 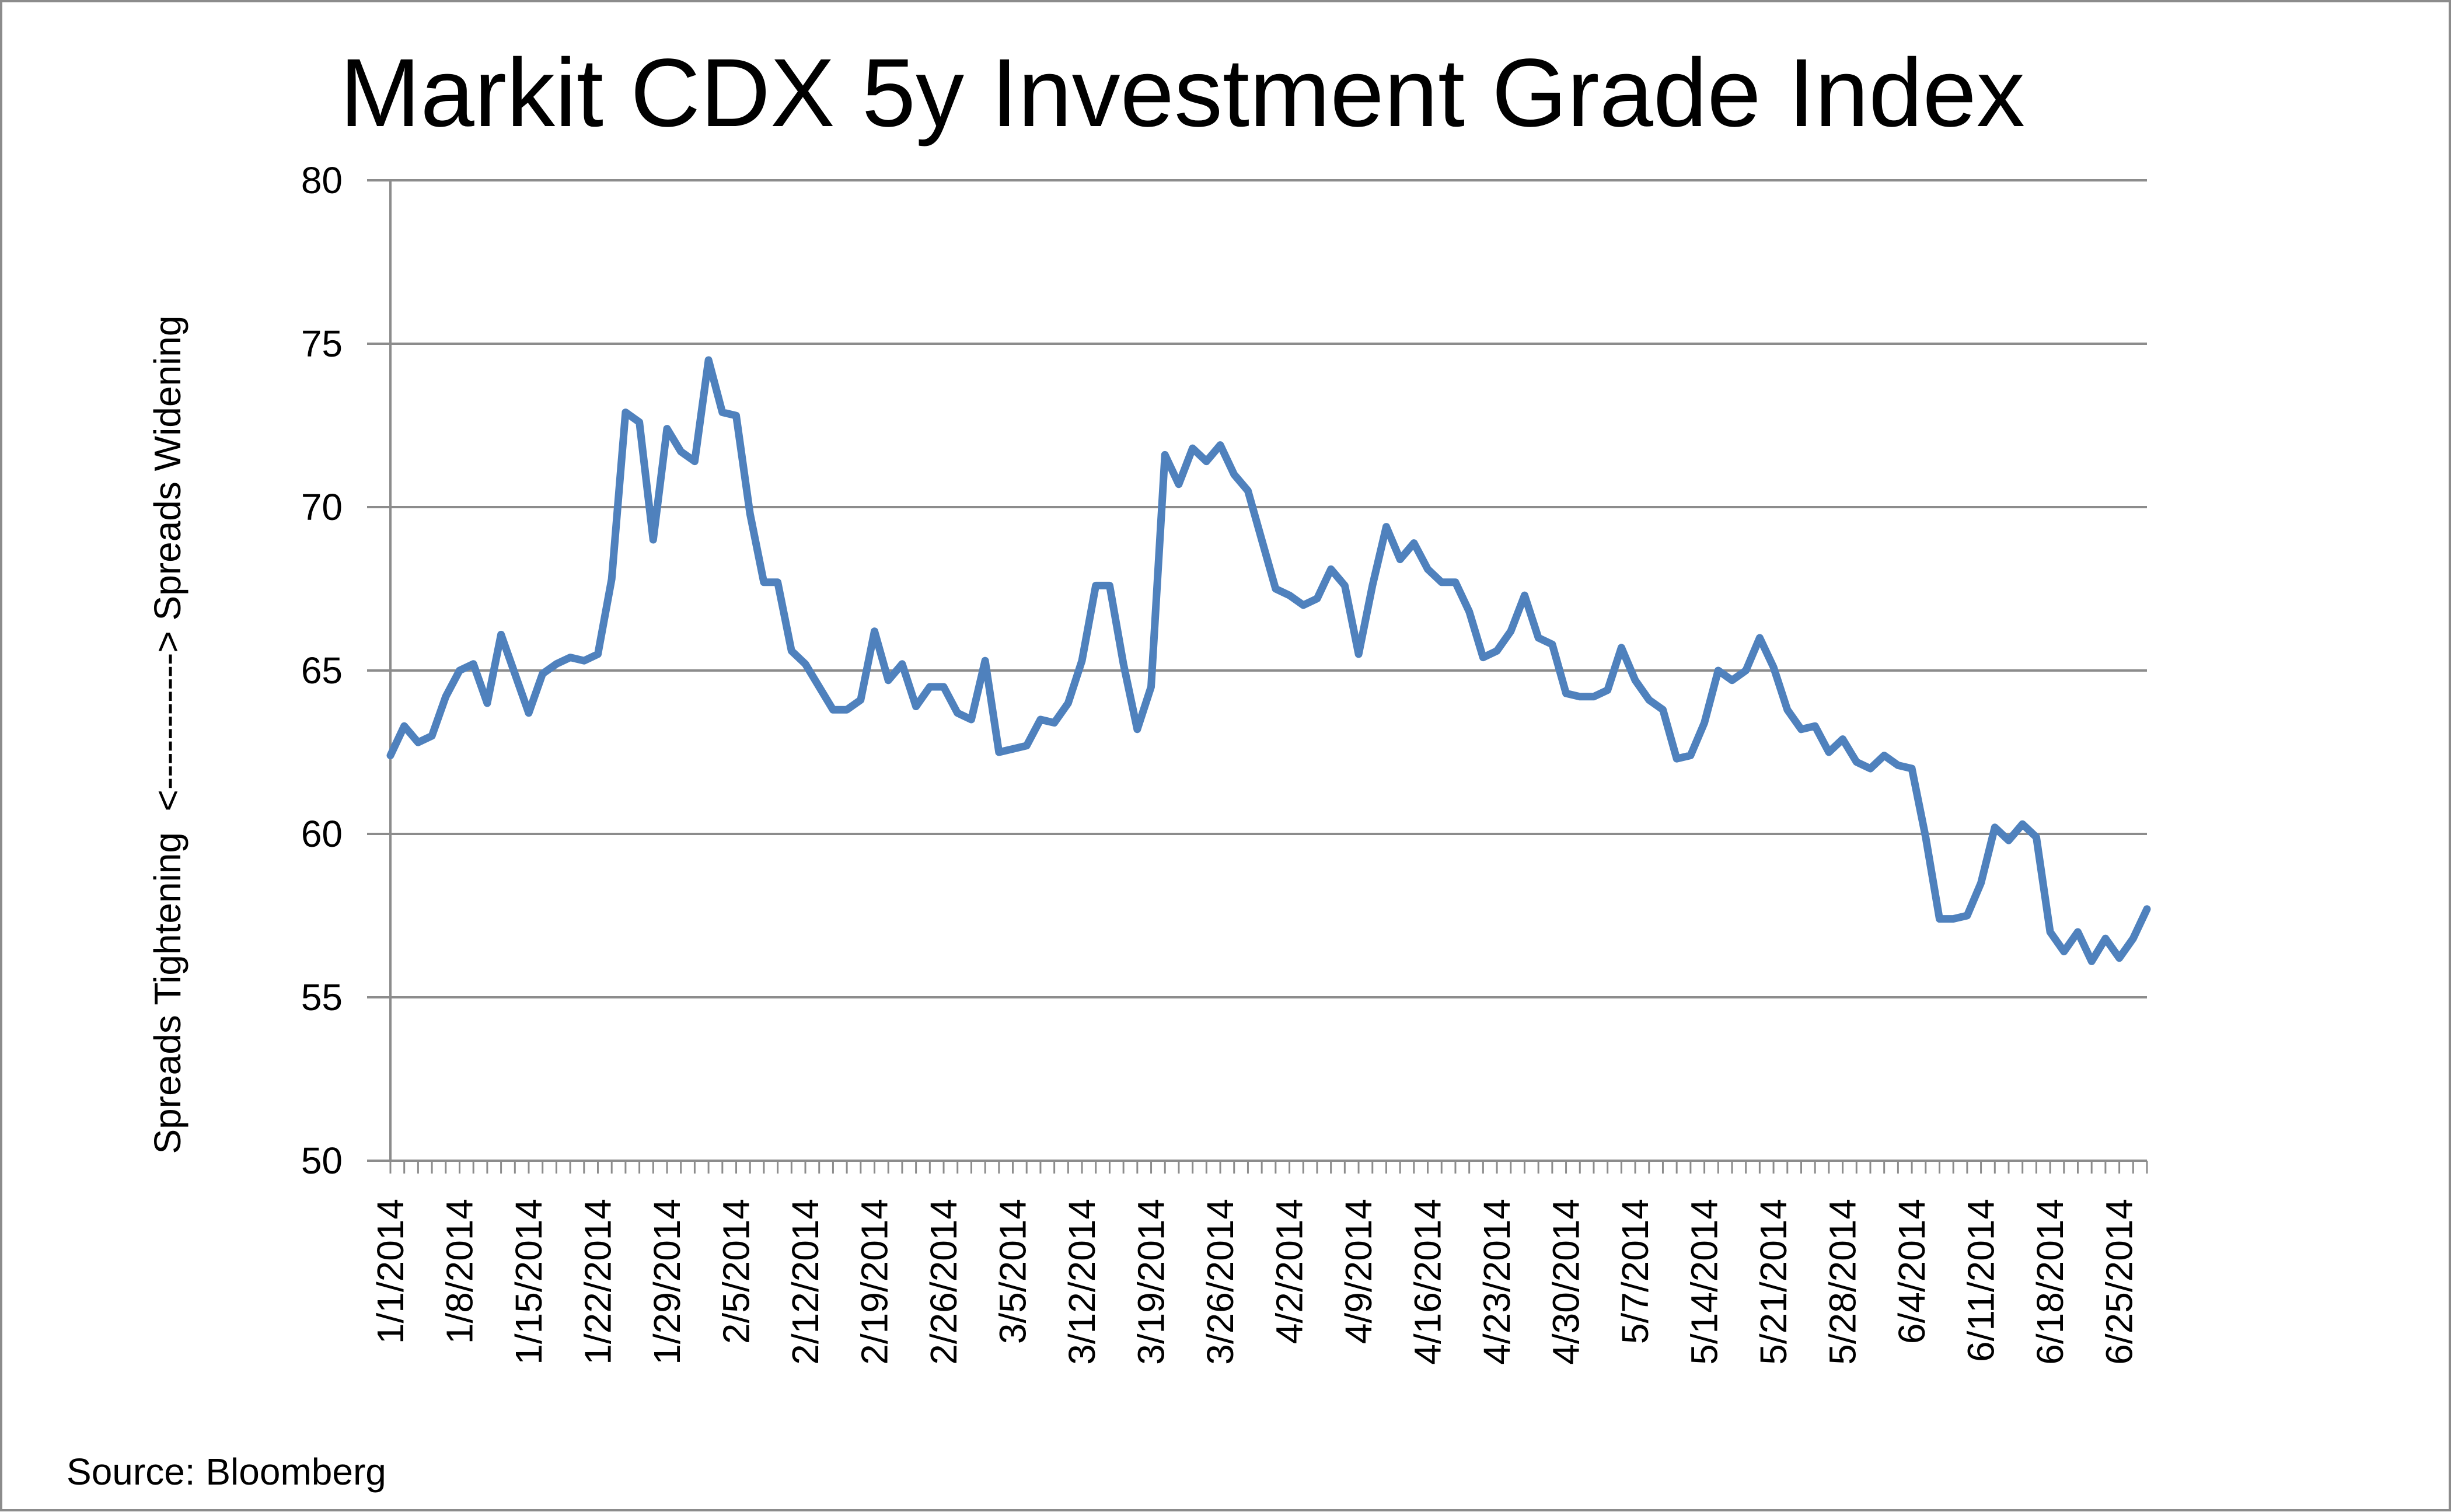 What do you see at coordinates (2120, 1282) in the screenshot?
I see `x-tick-label: 6/25/2014` at bounding box center [2120, 1282].